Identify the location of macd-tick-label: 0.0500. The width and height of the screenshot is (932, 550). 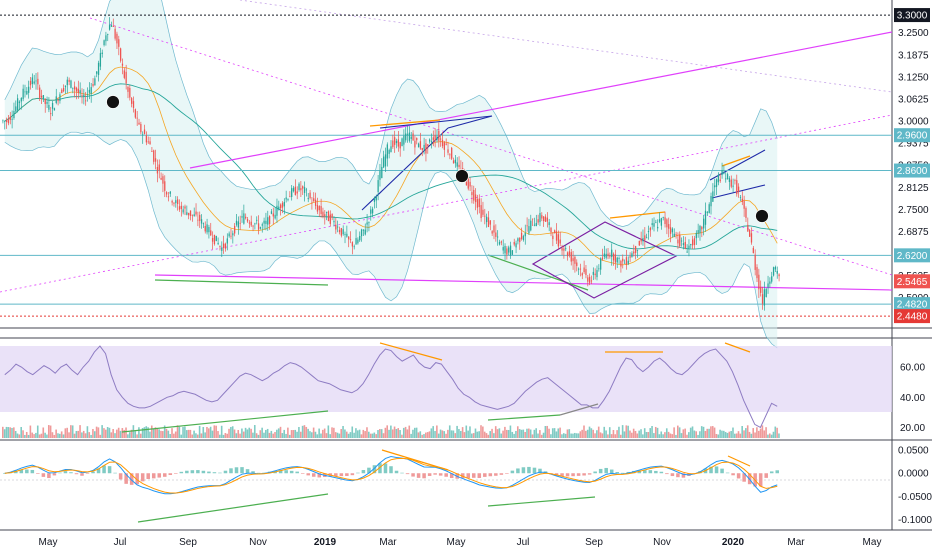
(913, 451).